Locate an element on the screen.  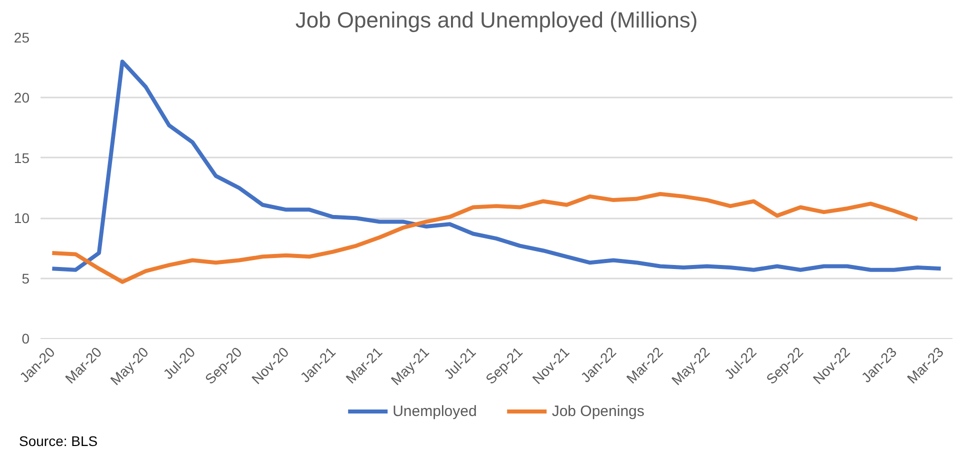
source-note: Source: BLS is located at coordinates (58, 441).